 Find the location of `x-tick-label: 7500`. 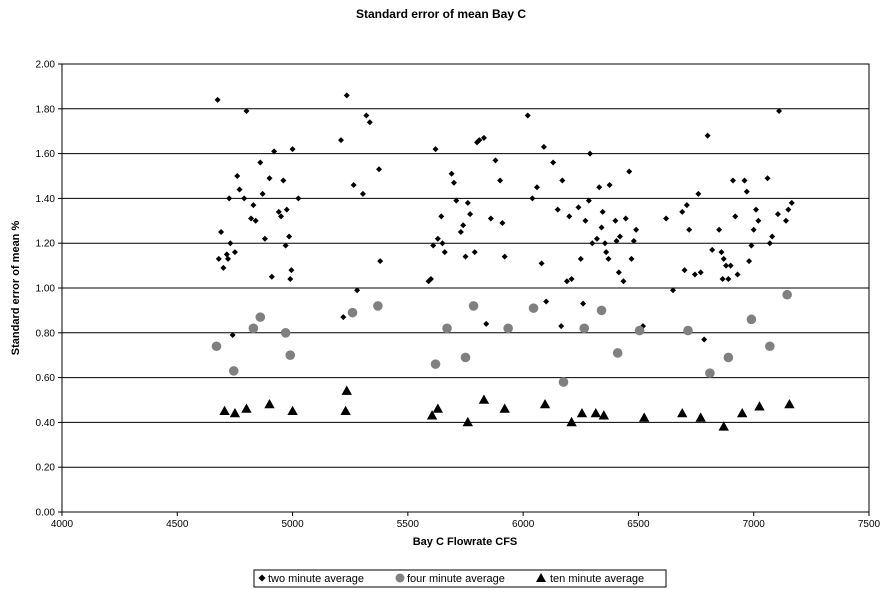

x-tick-label: 7500 is located at coordinates (869, 524).